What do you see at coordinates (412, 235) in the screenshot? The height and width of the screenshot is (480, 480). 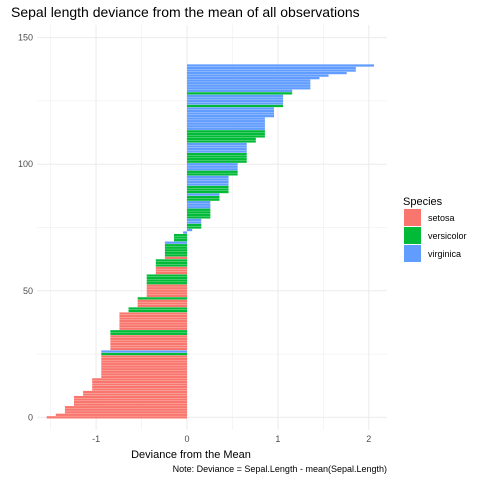 I see `legend-key-versicolor` at bounding box center [412, 235].